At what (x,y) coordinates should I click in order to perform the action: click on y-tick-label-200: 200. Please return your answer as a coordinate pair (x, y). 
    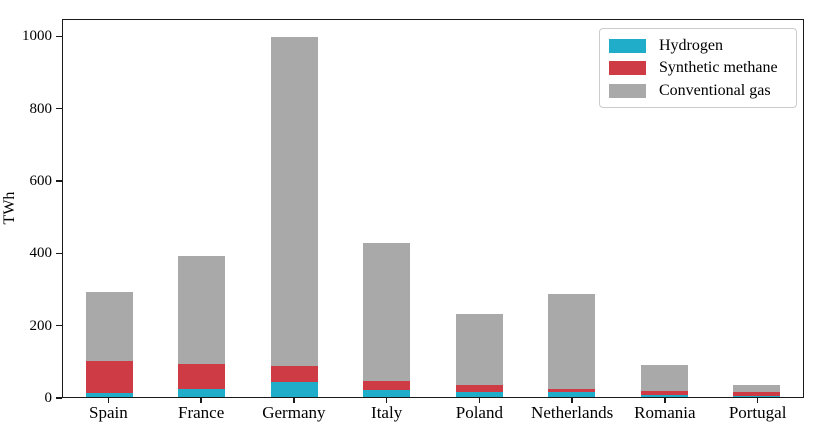
    Looking at the image, I should click on (41, 325).